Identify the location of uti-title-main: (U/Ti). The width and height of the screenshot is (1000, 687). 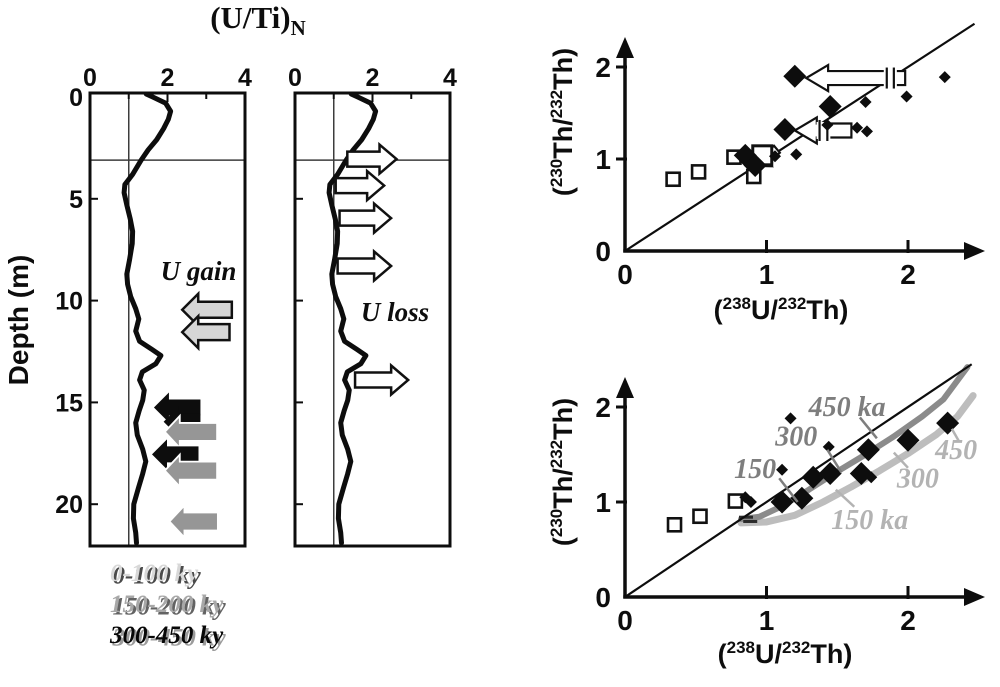
(250, 17).